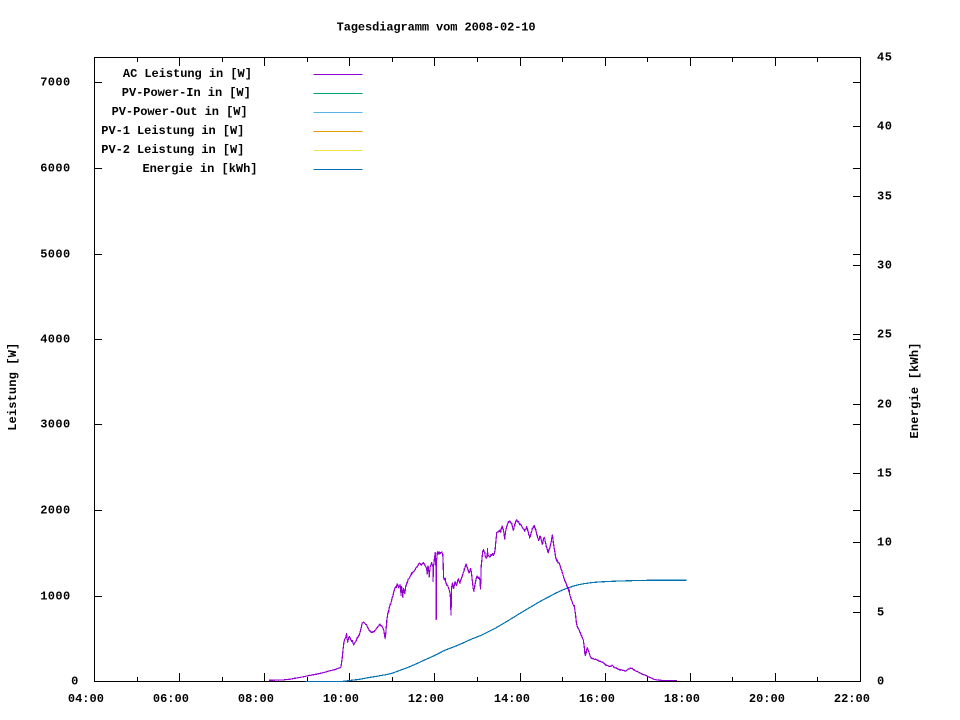 This screenshot has height=720, width=960. Describe the element at coordinates (852, 699) in the screenshot. I see `svg-text: 22:00` at that location.